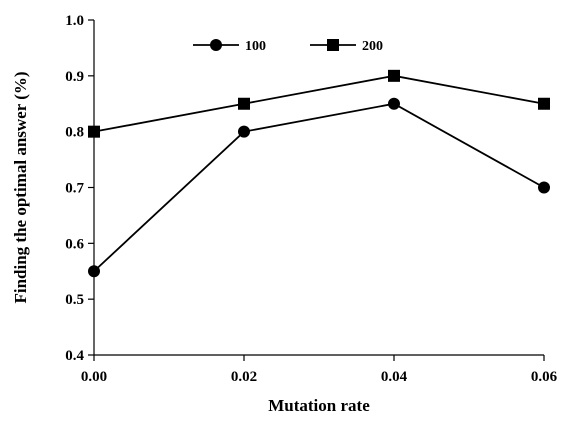  I want to click on x-tick-label: 0.06, so click(544, 377).